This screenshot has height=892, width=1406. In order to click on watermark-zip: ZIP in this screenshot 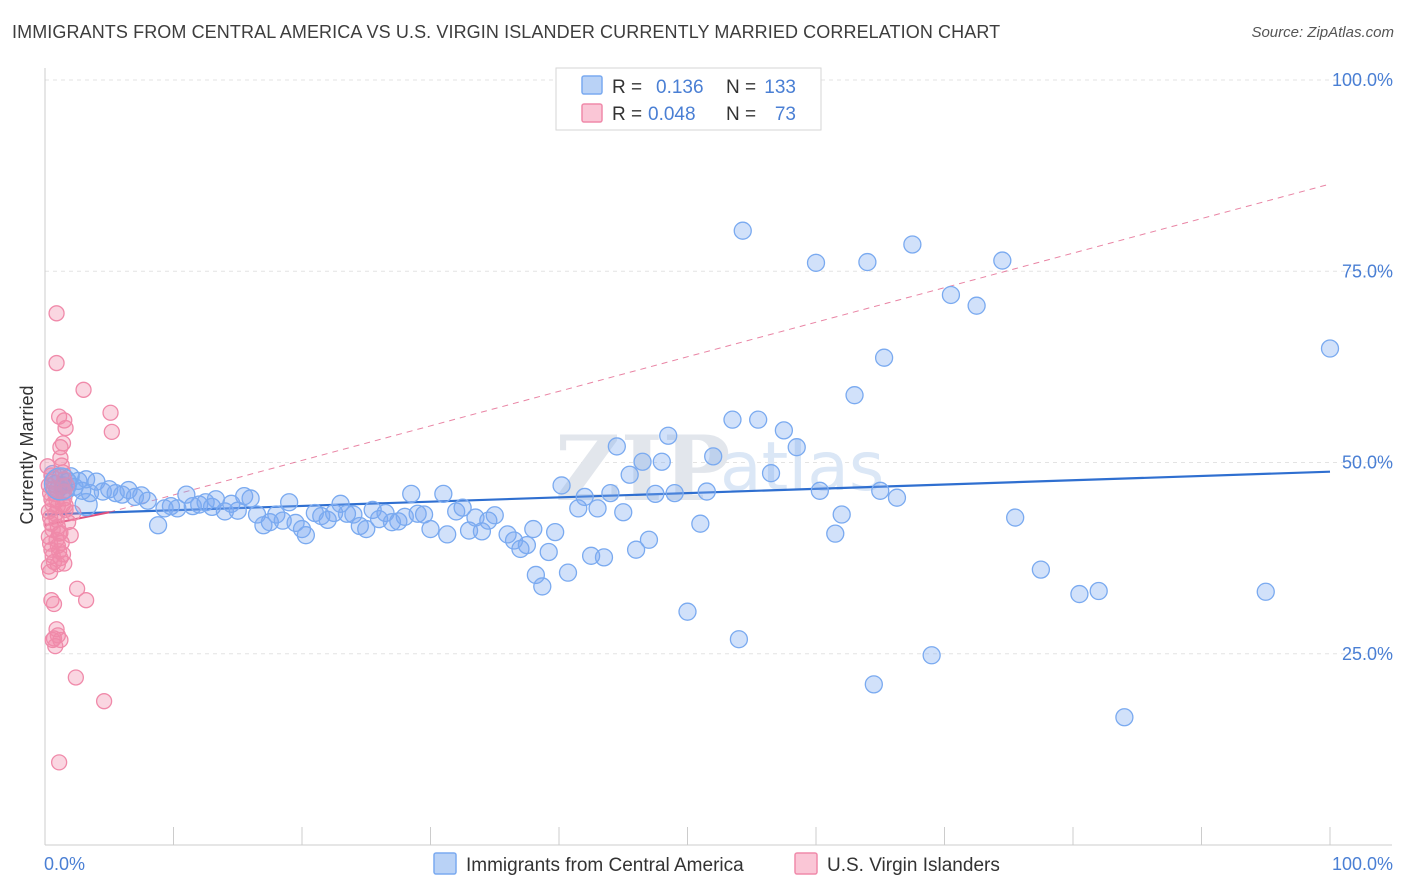, I will do `click(642, 469)`.